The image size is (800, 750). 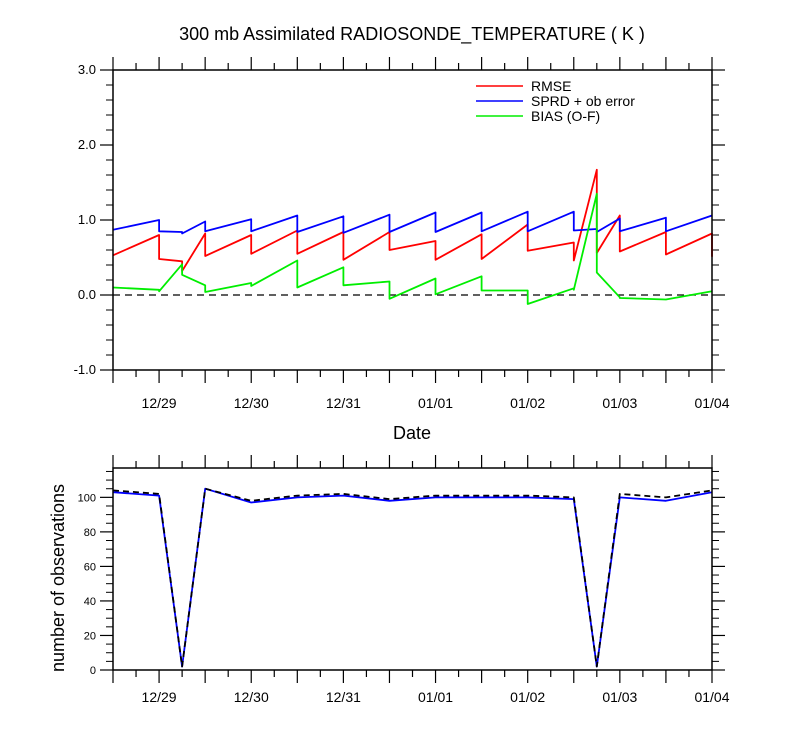 I want to click on top-x-axis-label: Date, so click(x=412, y=433).